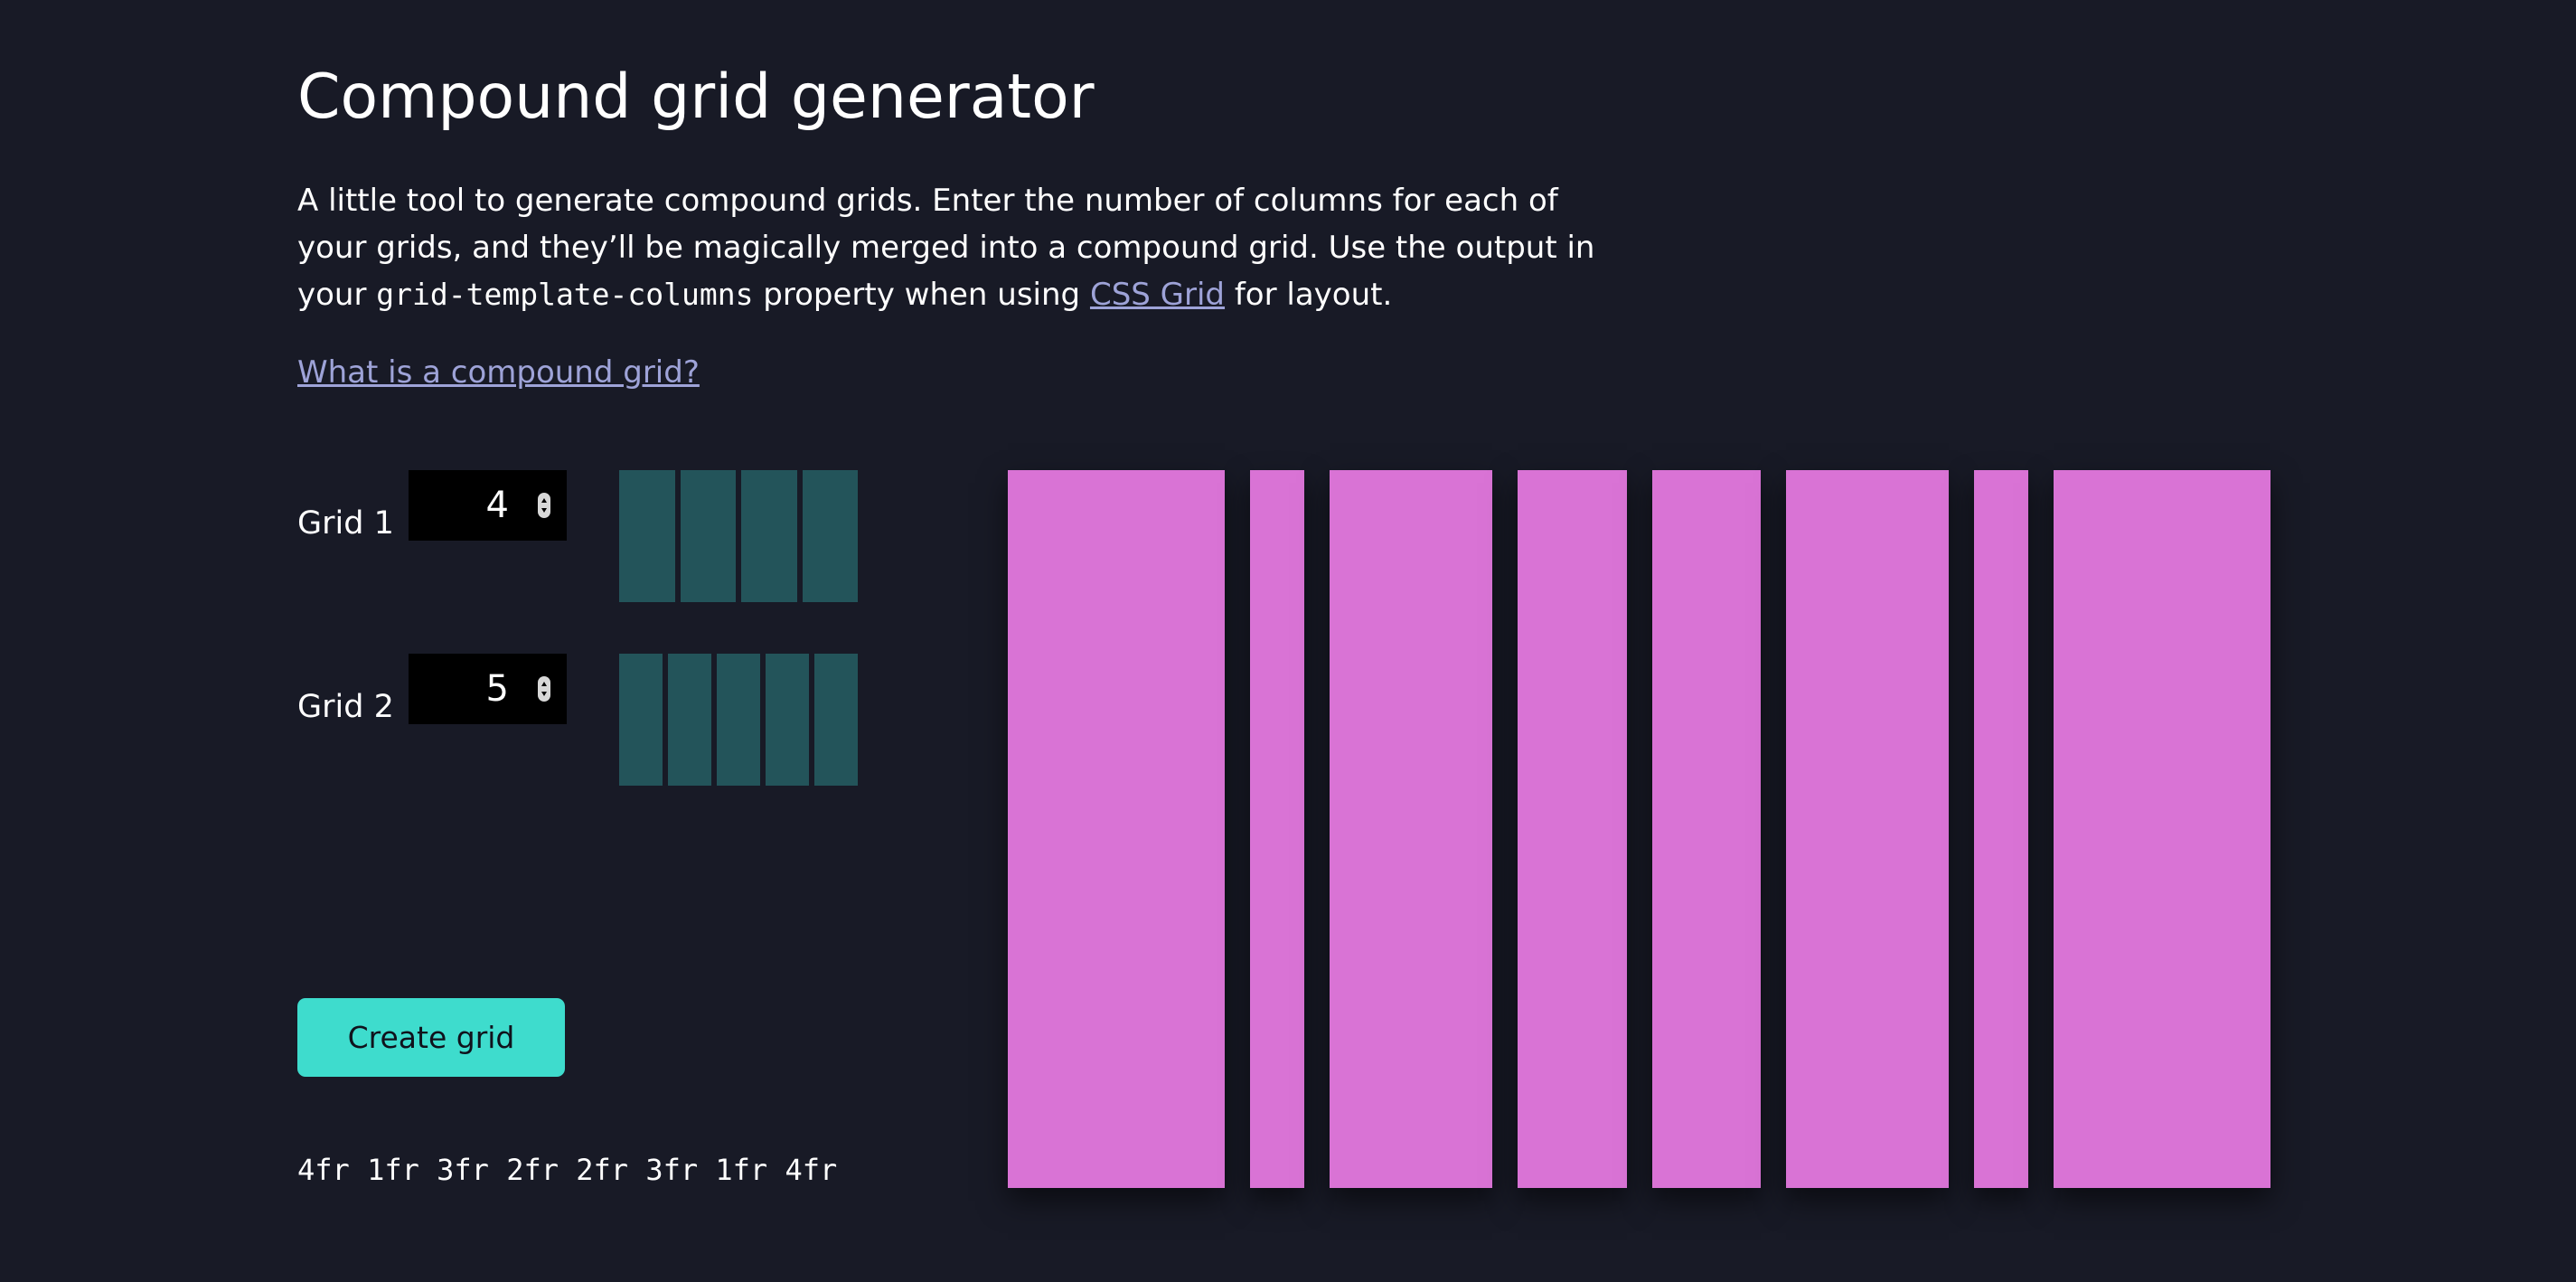 The image size is (2576, 1282). What do you see at coordinates (431, 1037) in the screenshot?
I see `create-grid-button: Create grid` at bounding box center [431, 1037].